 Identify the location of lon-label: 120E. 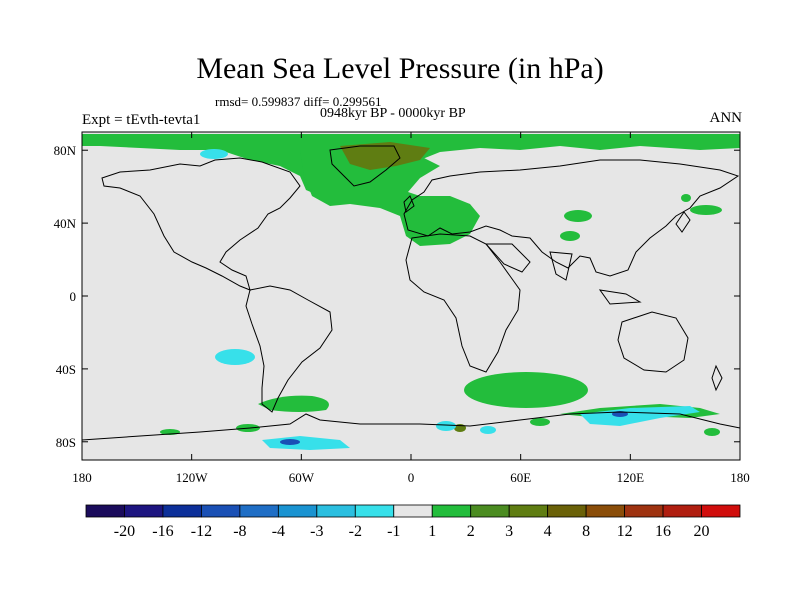
(631, 477).